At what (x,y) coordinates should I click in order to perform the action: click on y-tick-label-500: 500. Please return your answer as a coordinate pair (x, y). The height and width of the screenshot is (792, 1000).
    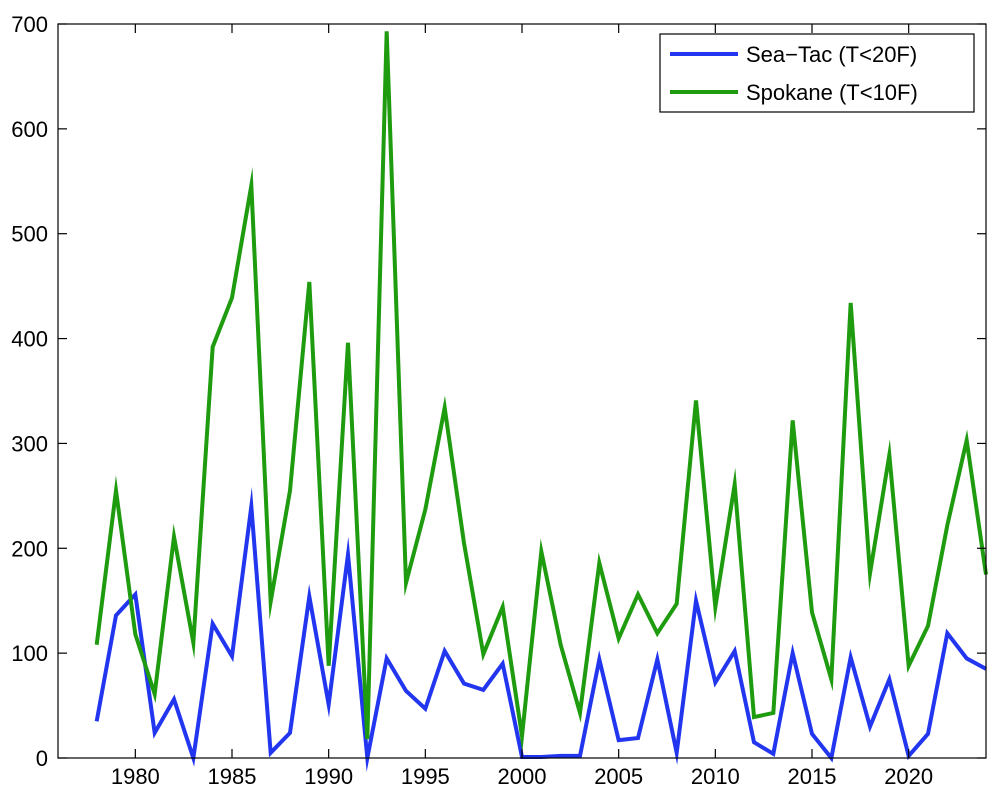
    Looking at the image, I should click on (29, 234).